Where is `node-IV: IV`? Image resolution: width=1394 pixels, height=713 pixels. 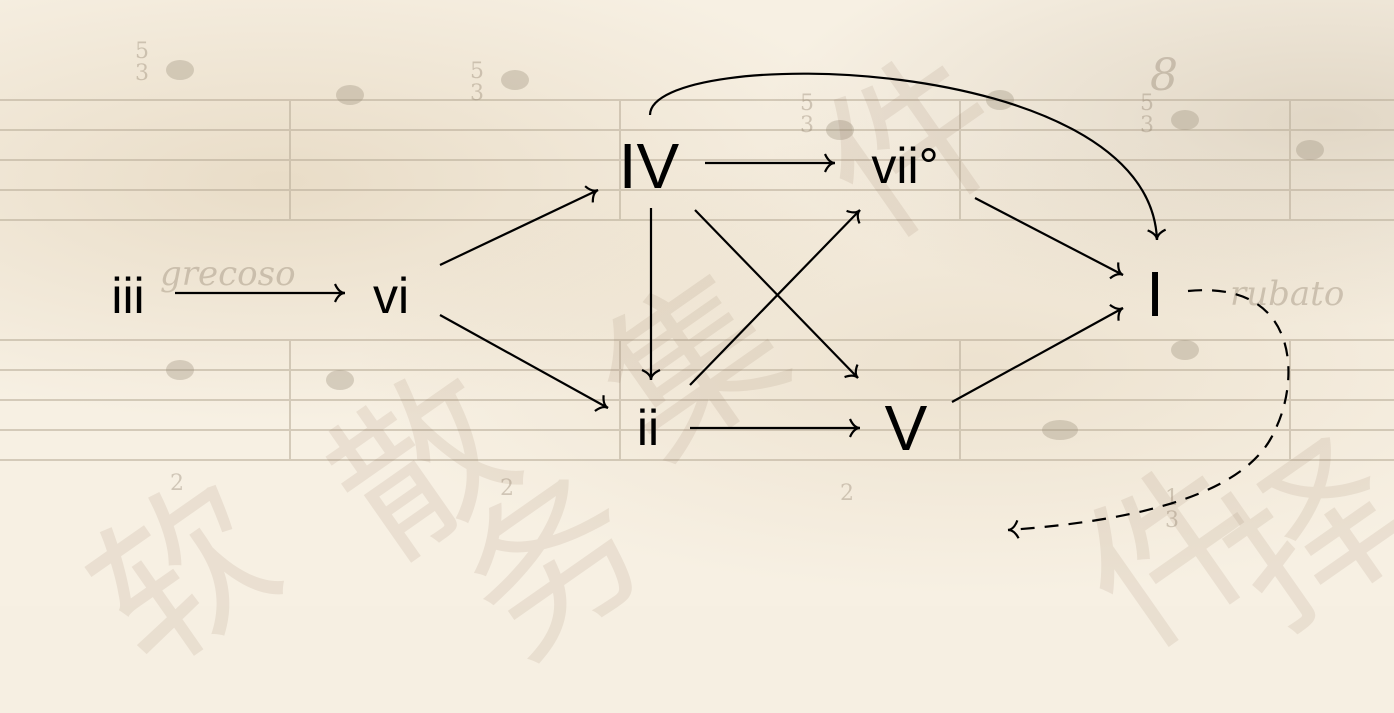 node-IV: IV is located at coordinates (649, 166).